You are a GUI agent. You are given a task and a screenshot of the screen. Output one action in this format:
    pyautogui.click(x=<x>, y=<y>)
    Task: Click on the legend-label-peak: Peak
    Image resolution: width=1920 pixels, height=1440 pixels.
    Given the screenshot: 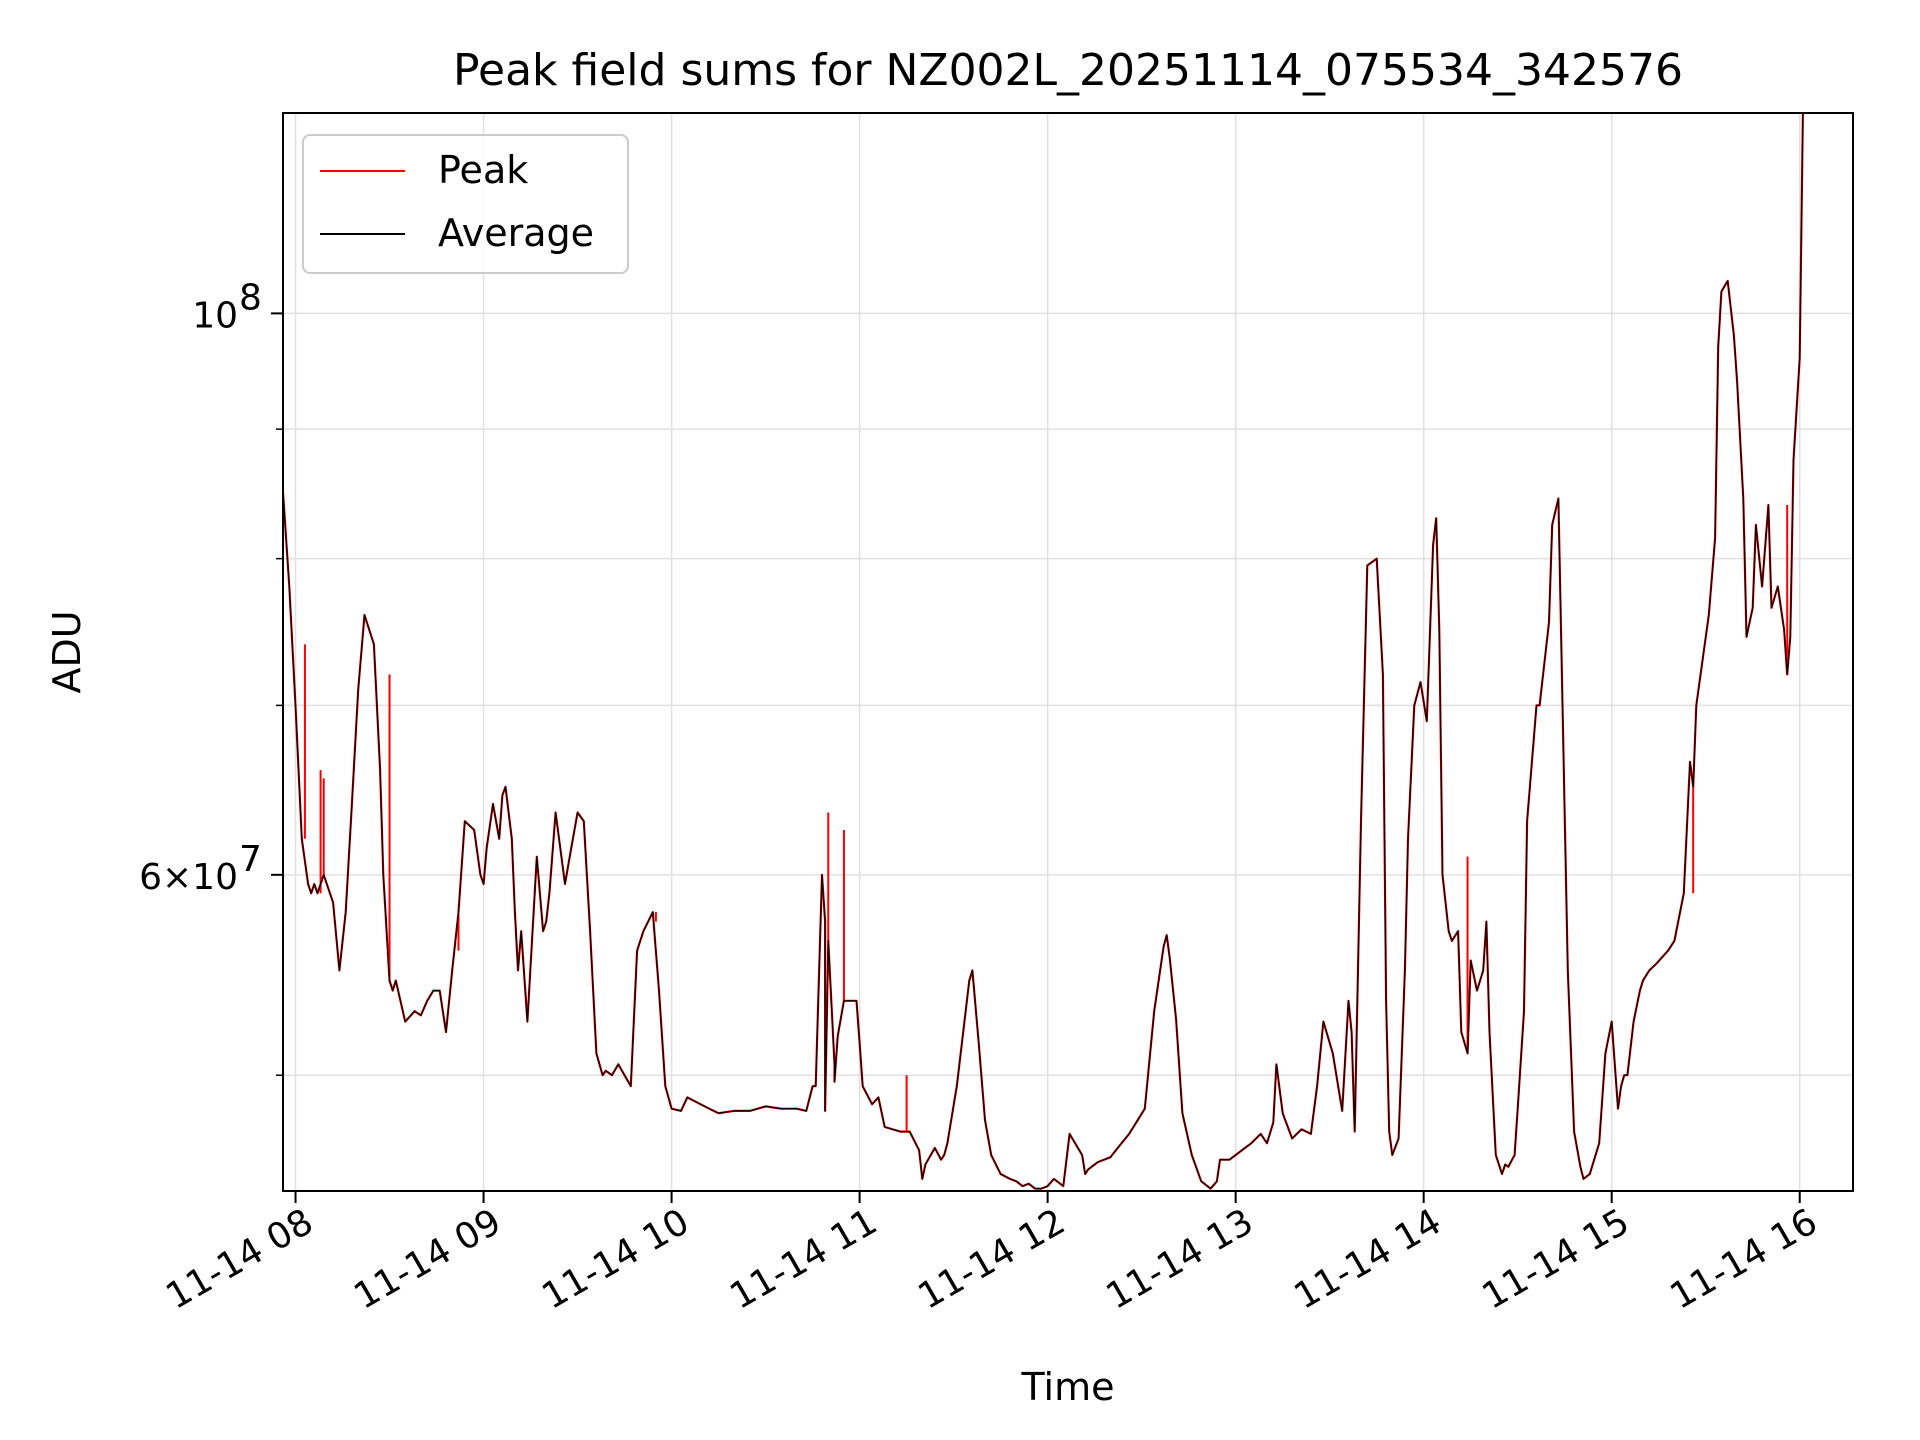 What is the action you would take?
    pyautogui.click(x=483, y=170)
    